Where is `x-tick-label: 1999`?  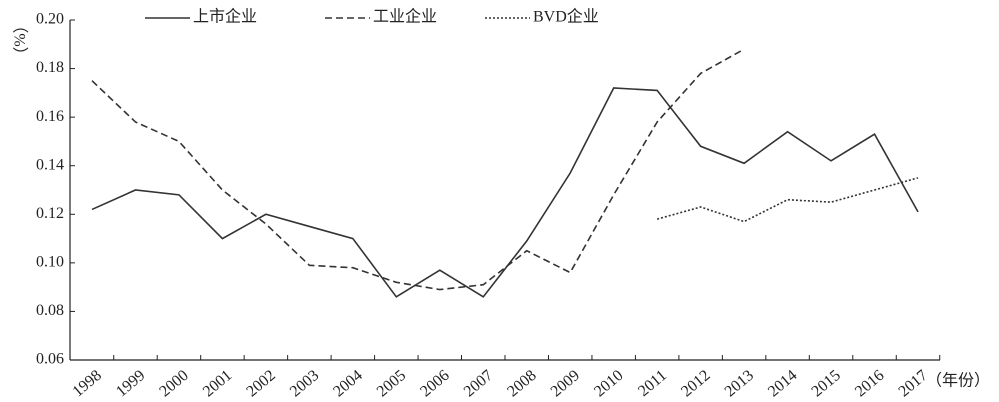 x-tick-label: 1999 is located at coordinates (130, 384).